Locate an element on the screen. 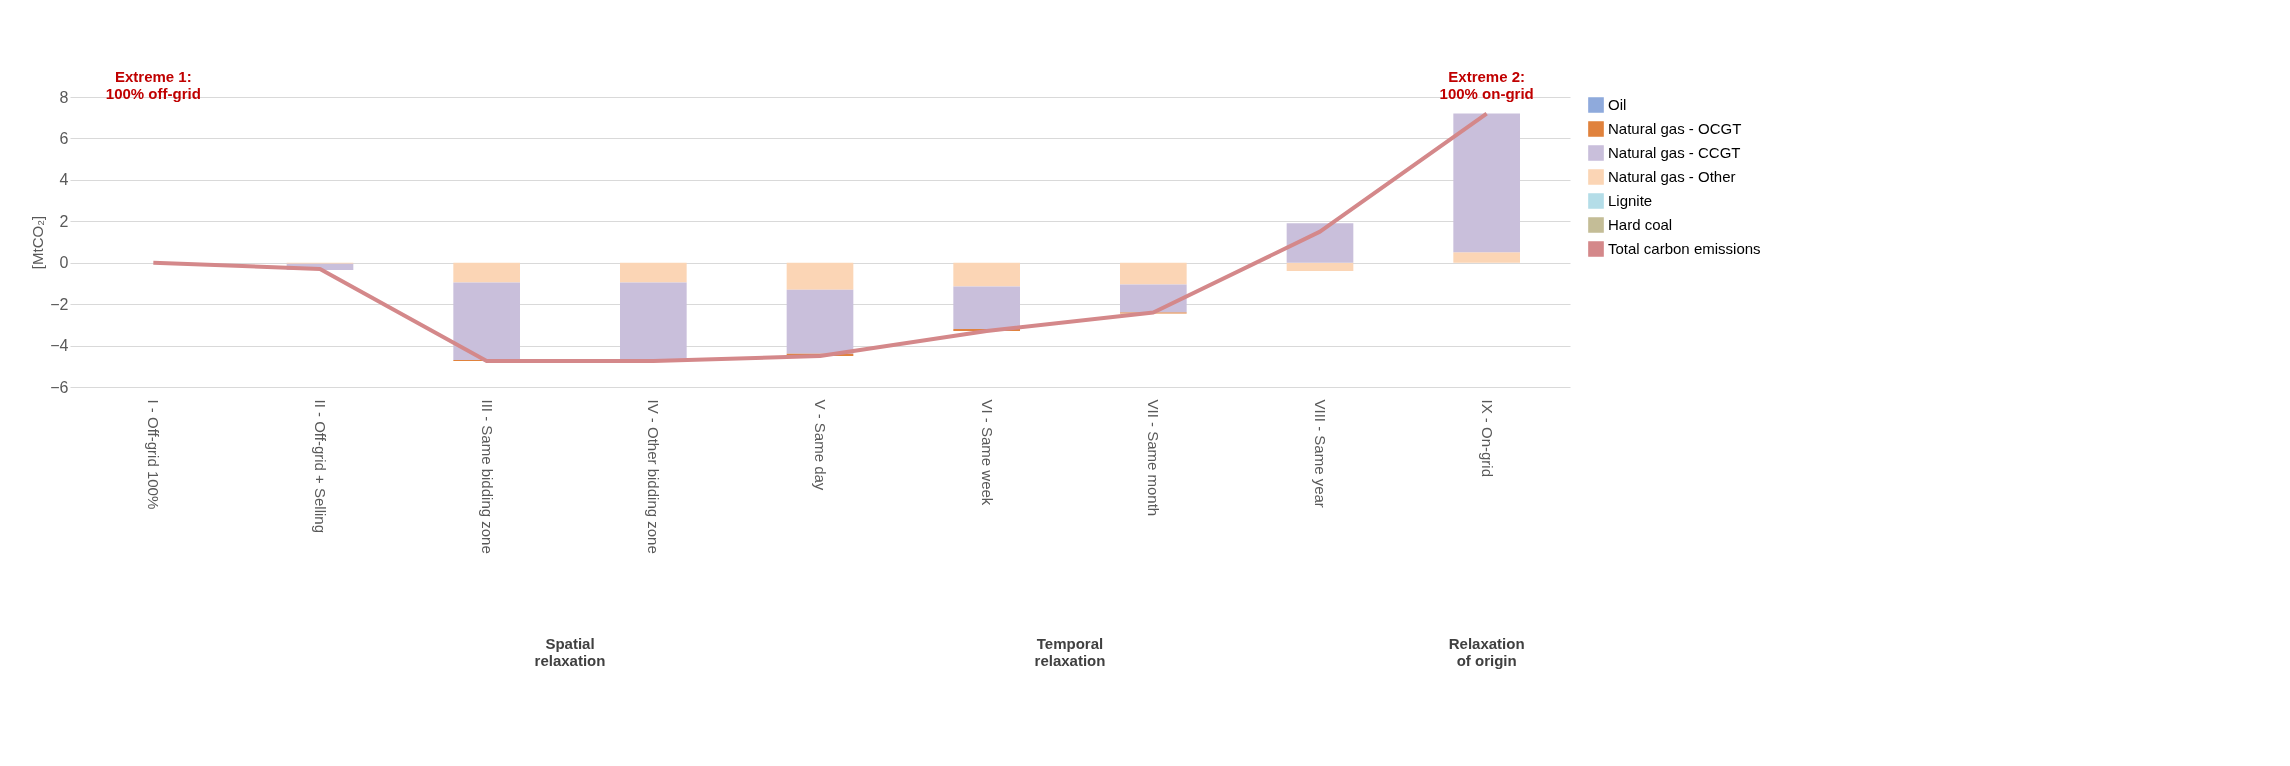 This screenshot has height=766, width=2290. y-tick-label: −2 is located at coordinates (59, 304).